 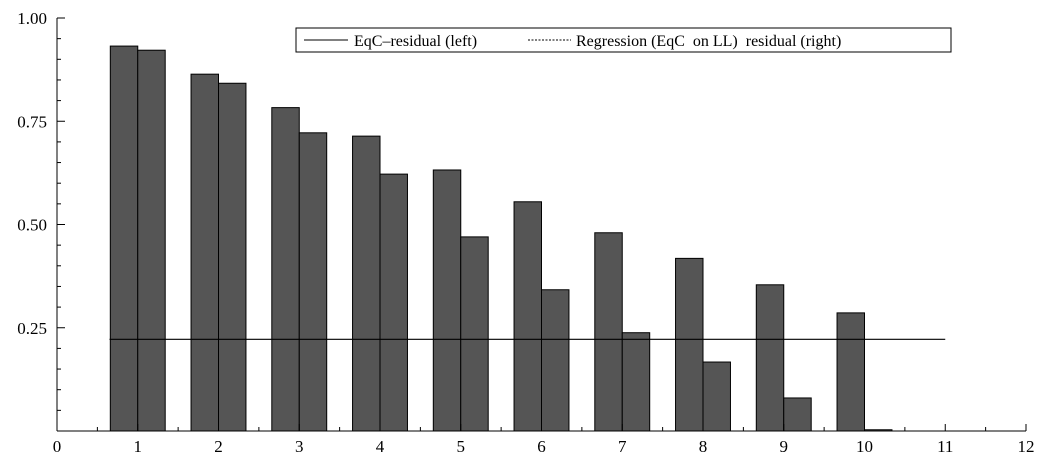 I want to click on x-tick-label-10: 10, so click(x=864, y=446).